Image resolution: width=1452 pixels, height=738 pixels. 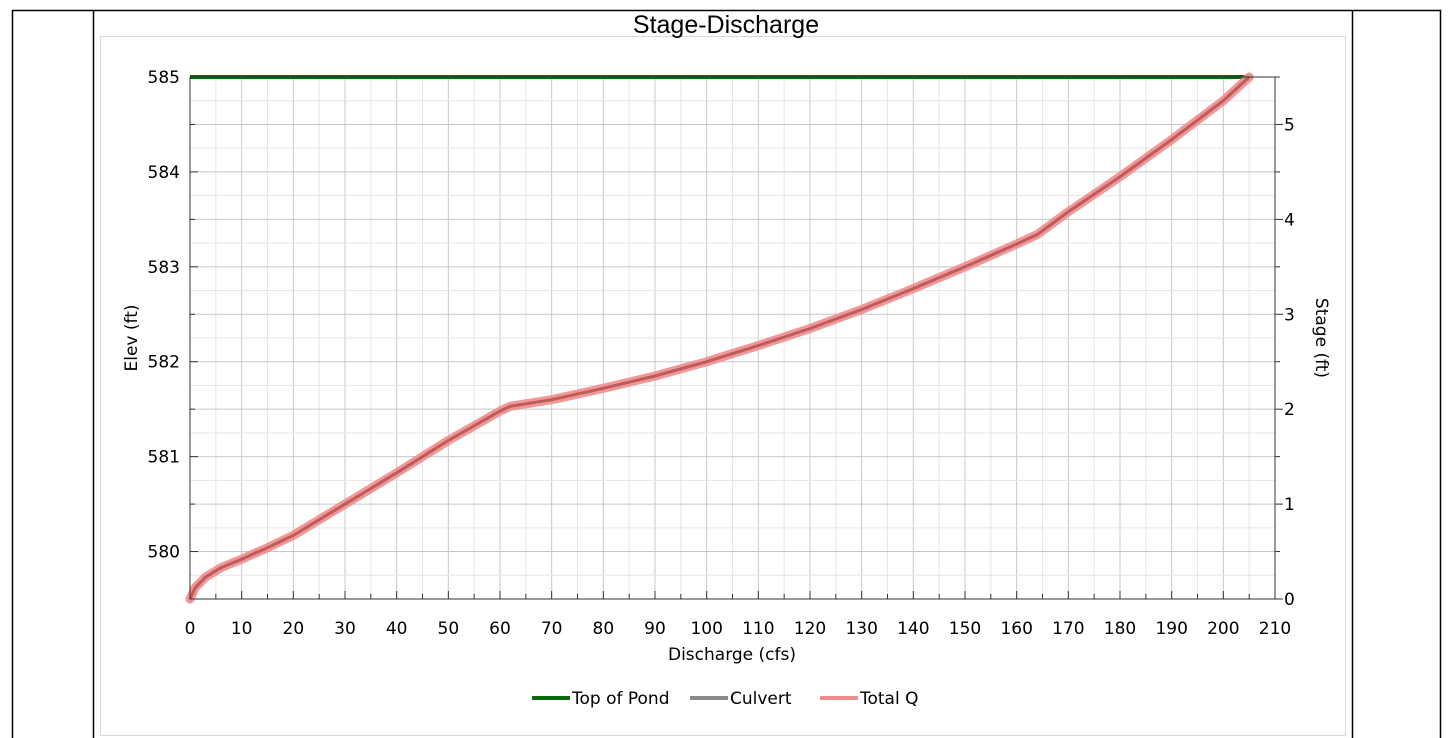 What do you see at coordinates (132, 337) in the screenshot?
I see `y-axis-label: Elev (ft)` at bounding box center [132, 337].